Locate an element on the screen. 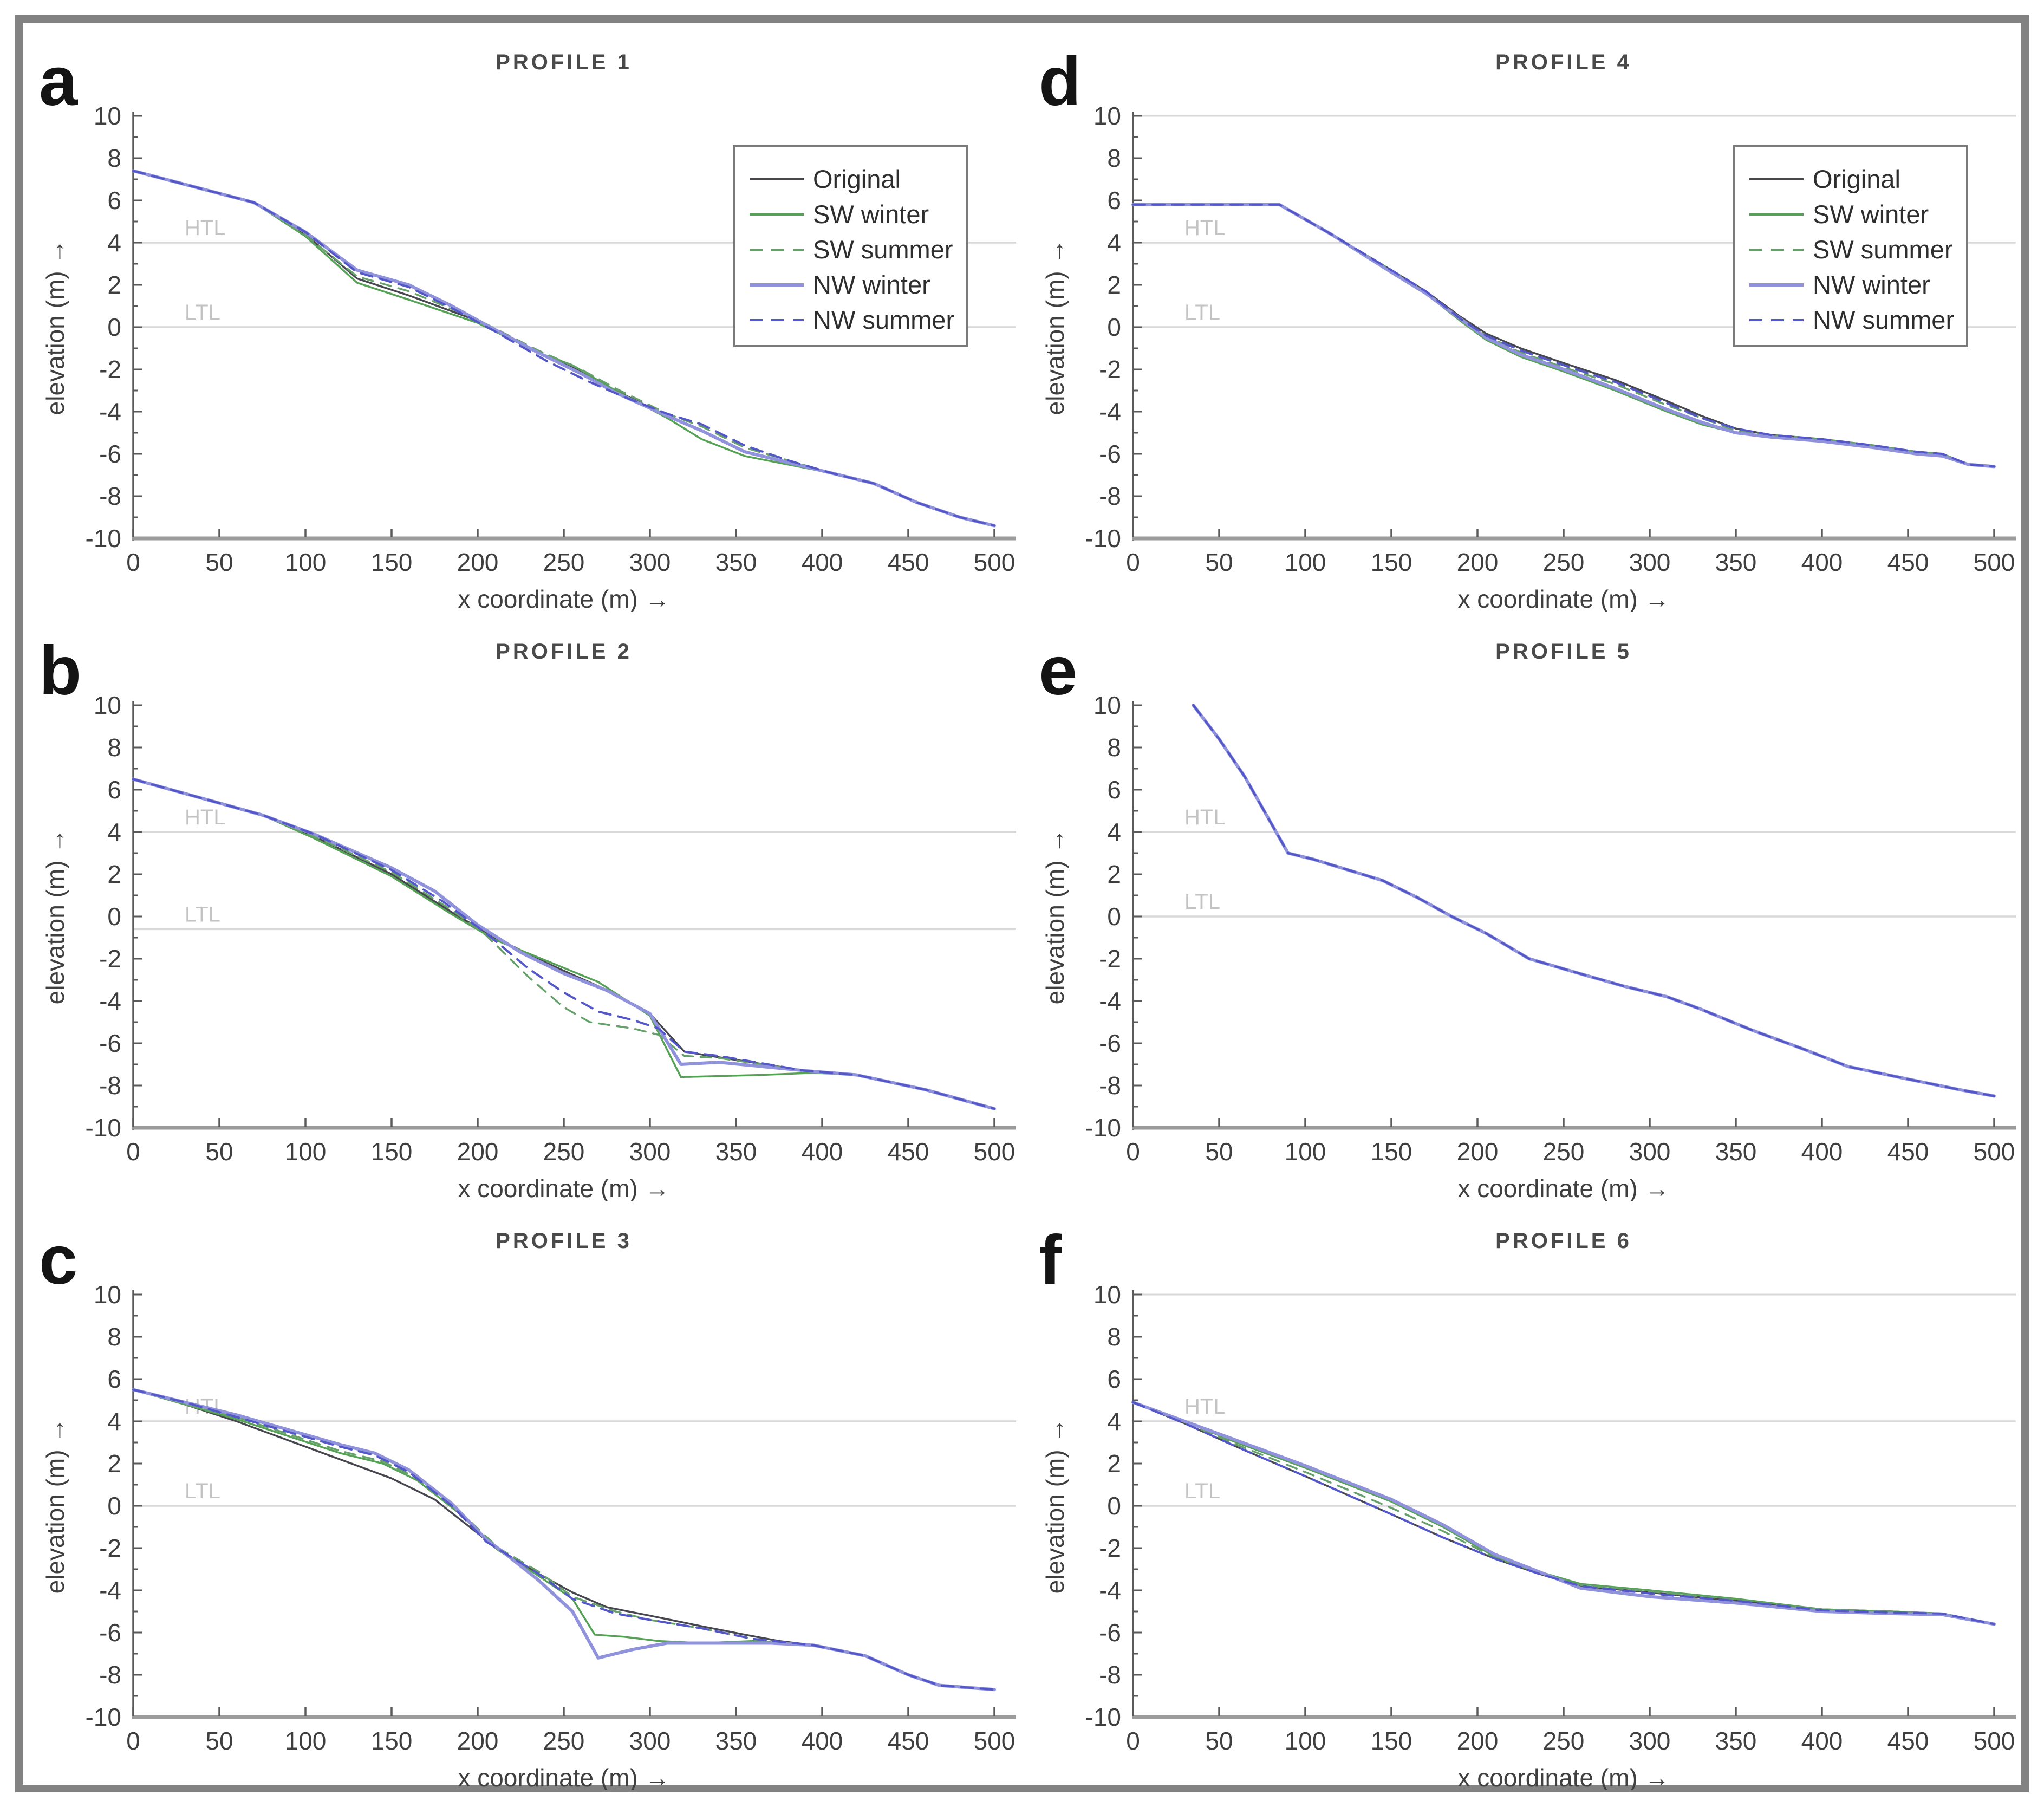 Image resolution: width=2044 pixels, height=1814 pixels. legend-label-sw_winter: SW winter is located at coordinates (1871, 214).